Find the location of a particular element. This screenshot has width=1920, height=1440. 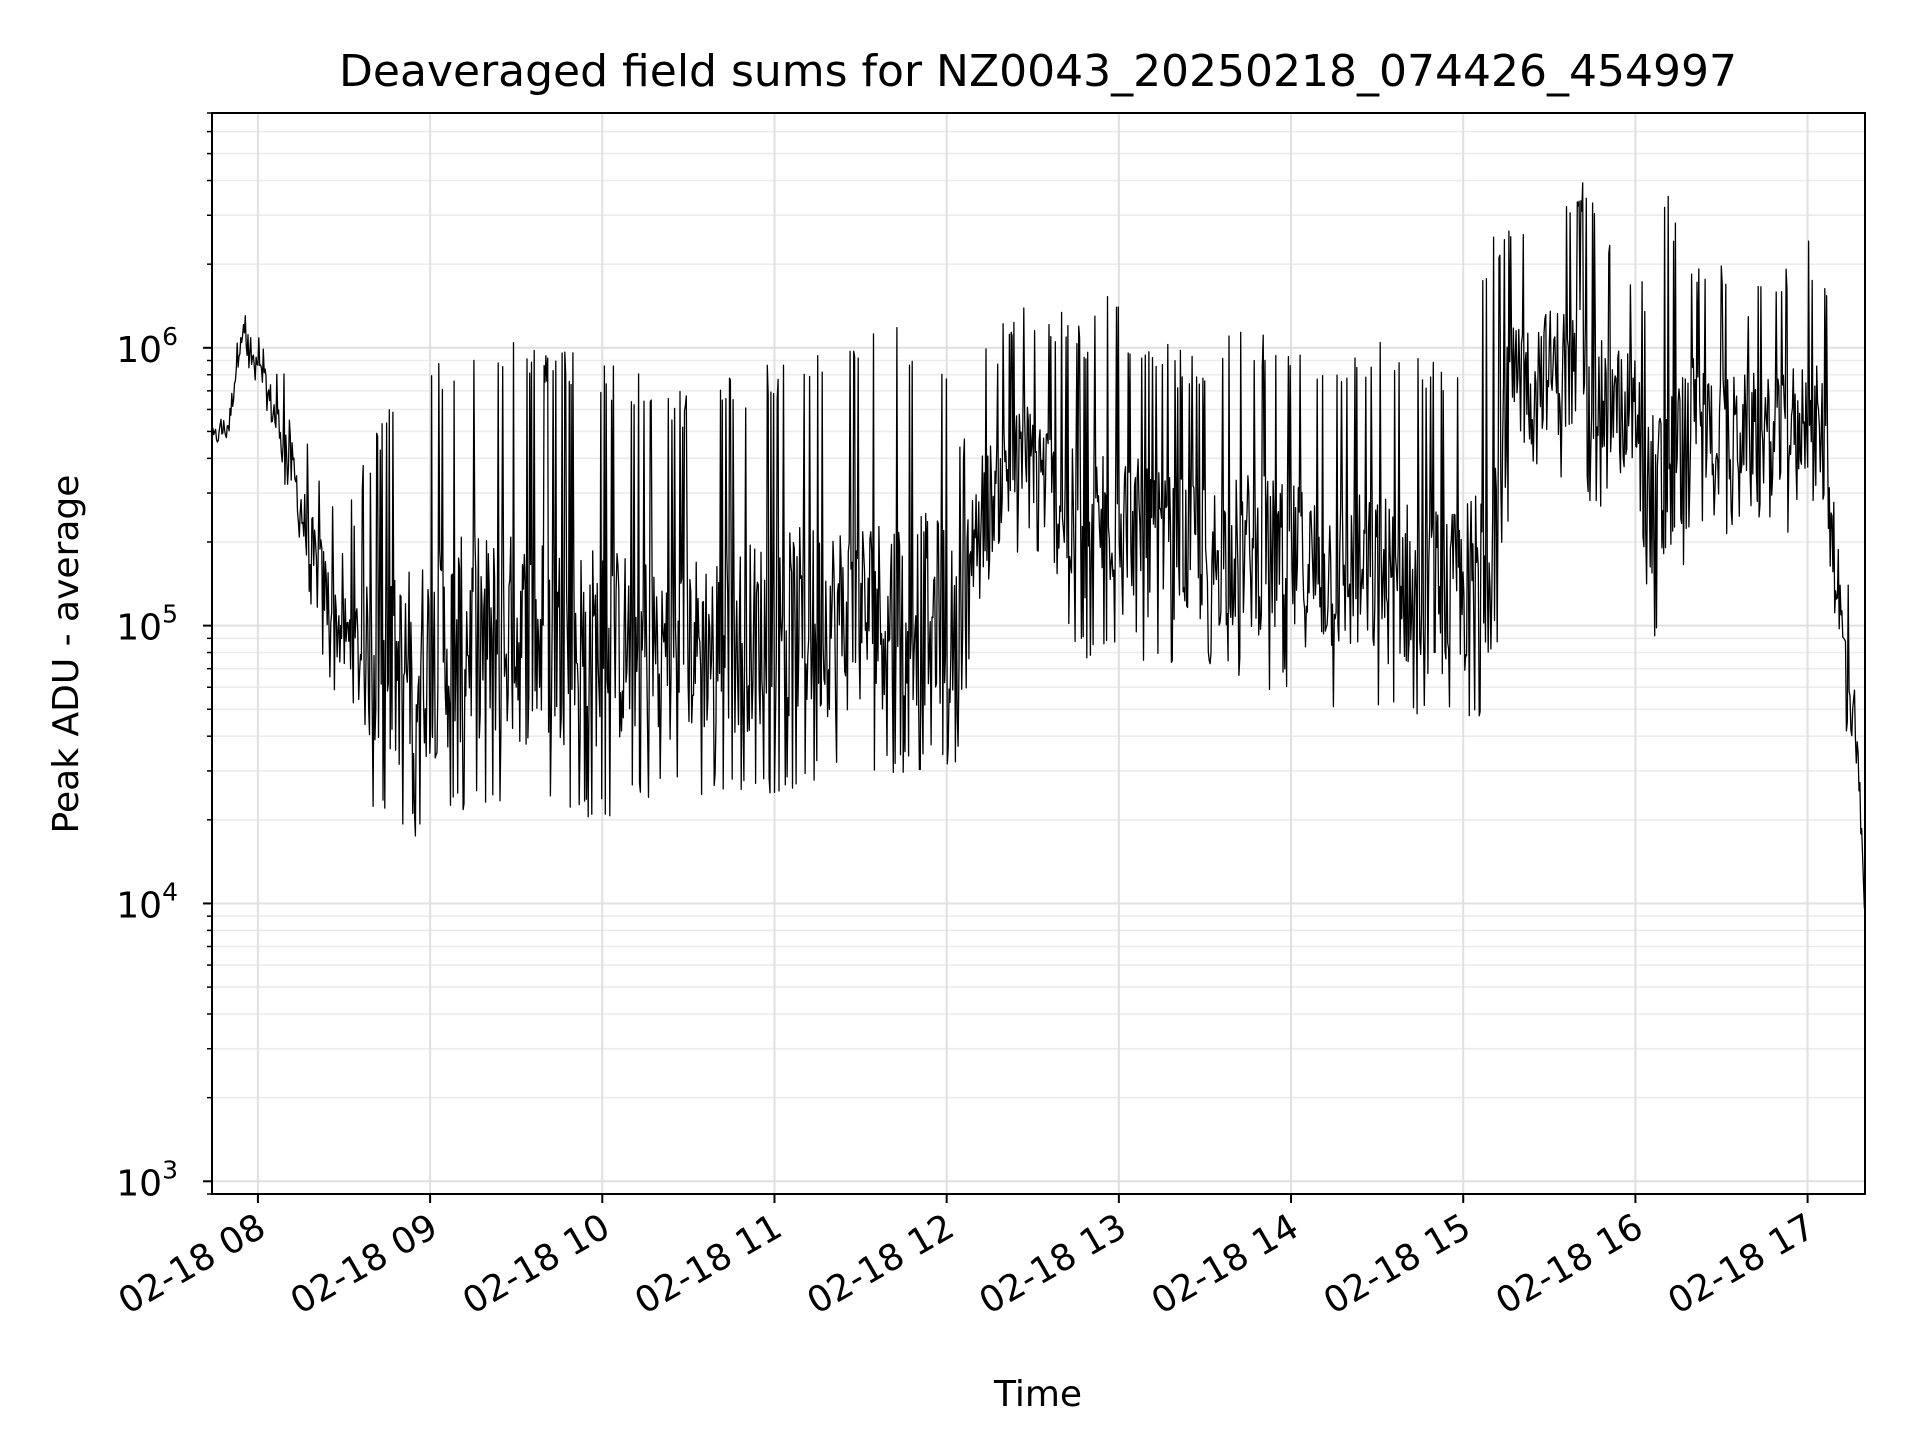

y-axis-label: Peak ADU - average is located at coordinates (66, 654).